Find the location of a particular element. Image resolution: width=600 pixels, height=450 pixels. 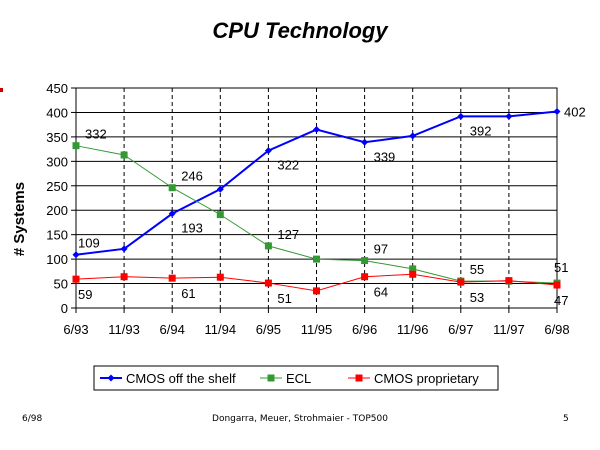

data-label: 392 is located at coordinates (481, 130).